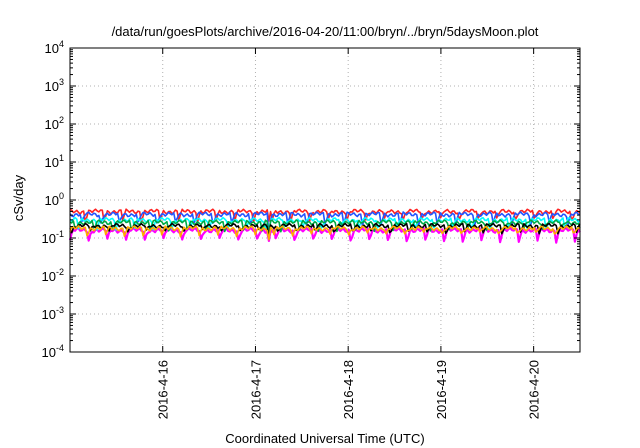 Image resolution: width=640 pixels, height=448 pixels. I want to click on y-tick-label: 10², so click(54, 123).